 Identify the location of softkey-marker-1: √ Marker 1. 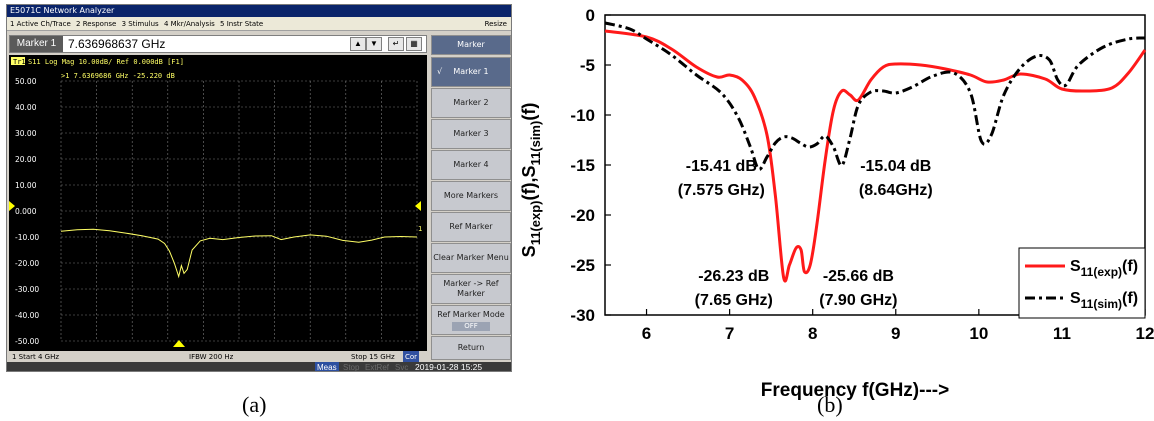
(471, 72).